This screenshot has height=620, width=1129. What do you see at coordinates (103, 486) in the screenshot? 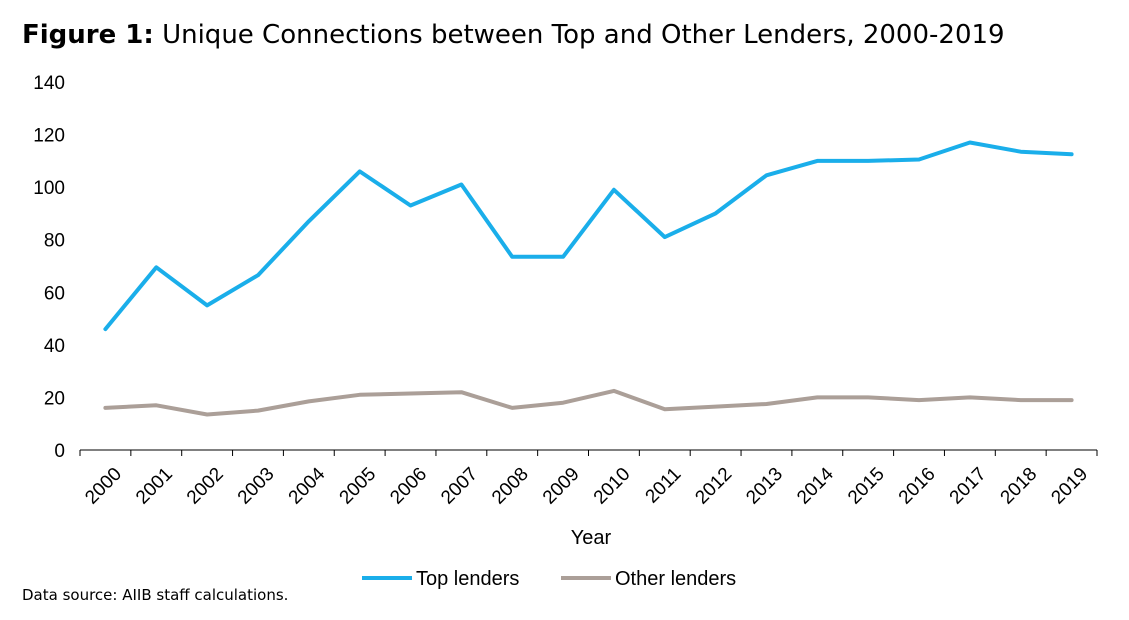
I see `x-tick-label: 2000` at bounding box center [103, 486].